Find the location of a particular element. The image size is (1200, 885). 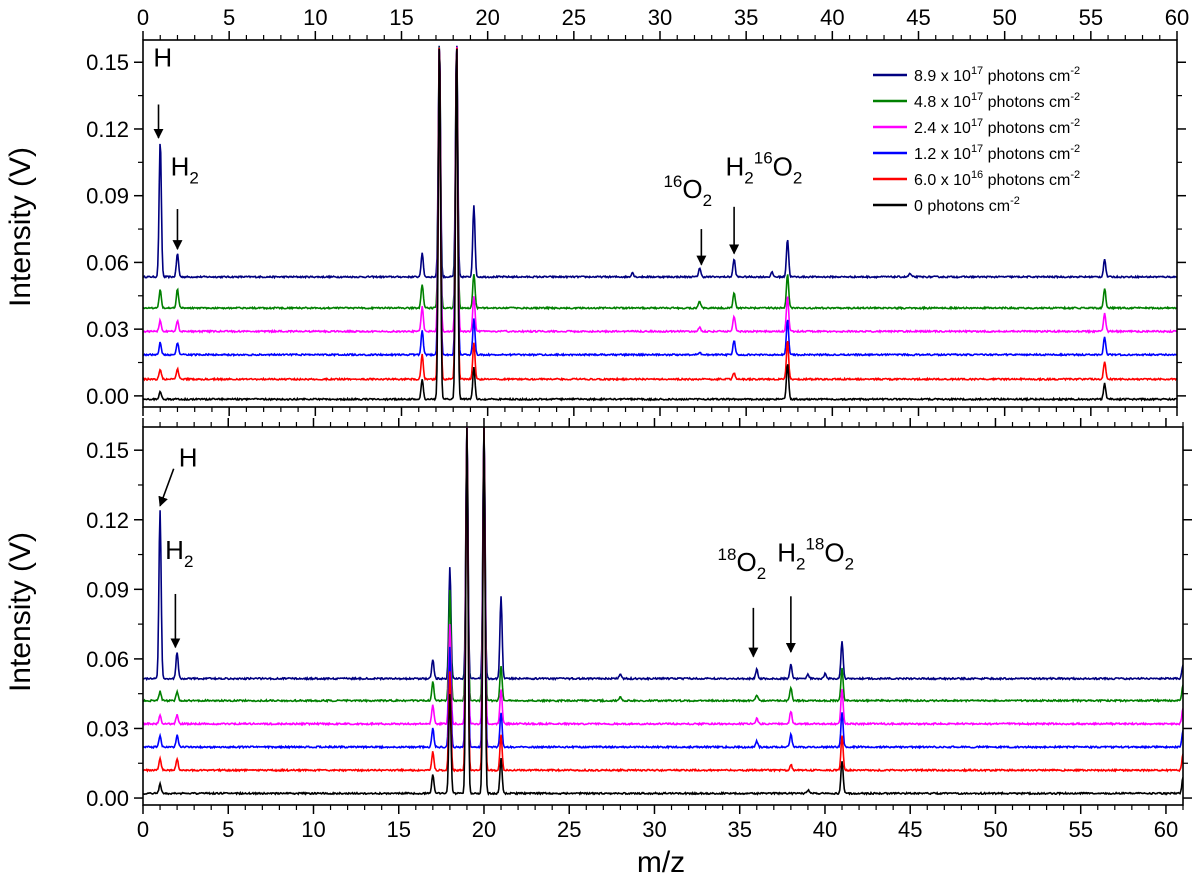

legend-item: 2.4 x 1017 photons cm-2 is located at coordinates (976, 127).